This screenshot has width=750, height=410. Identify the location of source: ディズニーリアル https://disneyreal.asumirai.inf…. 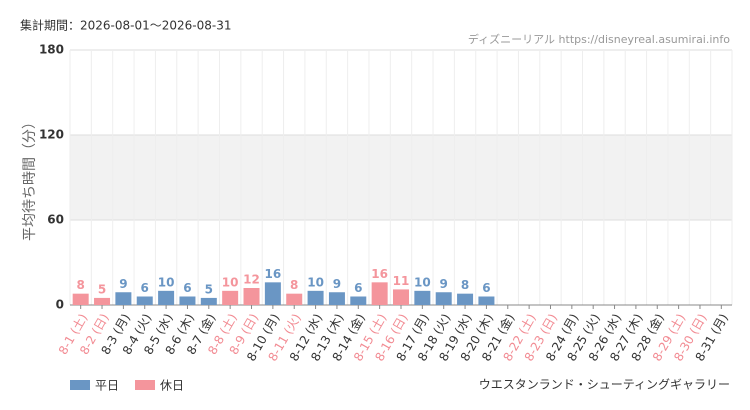
(599, 39).